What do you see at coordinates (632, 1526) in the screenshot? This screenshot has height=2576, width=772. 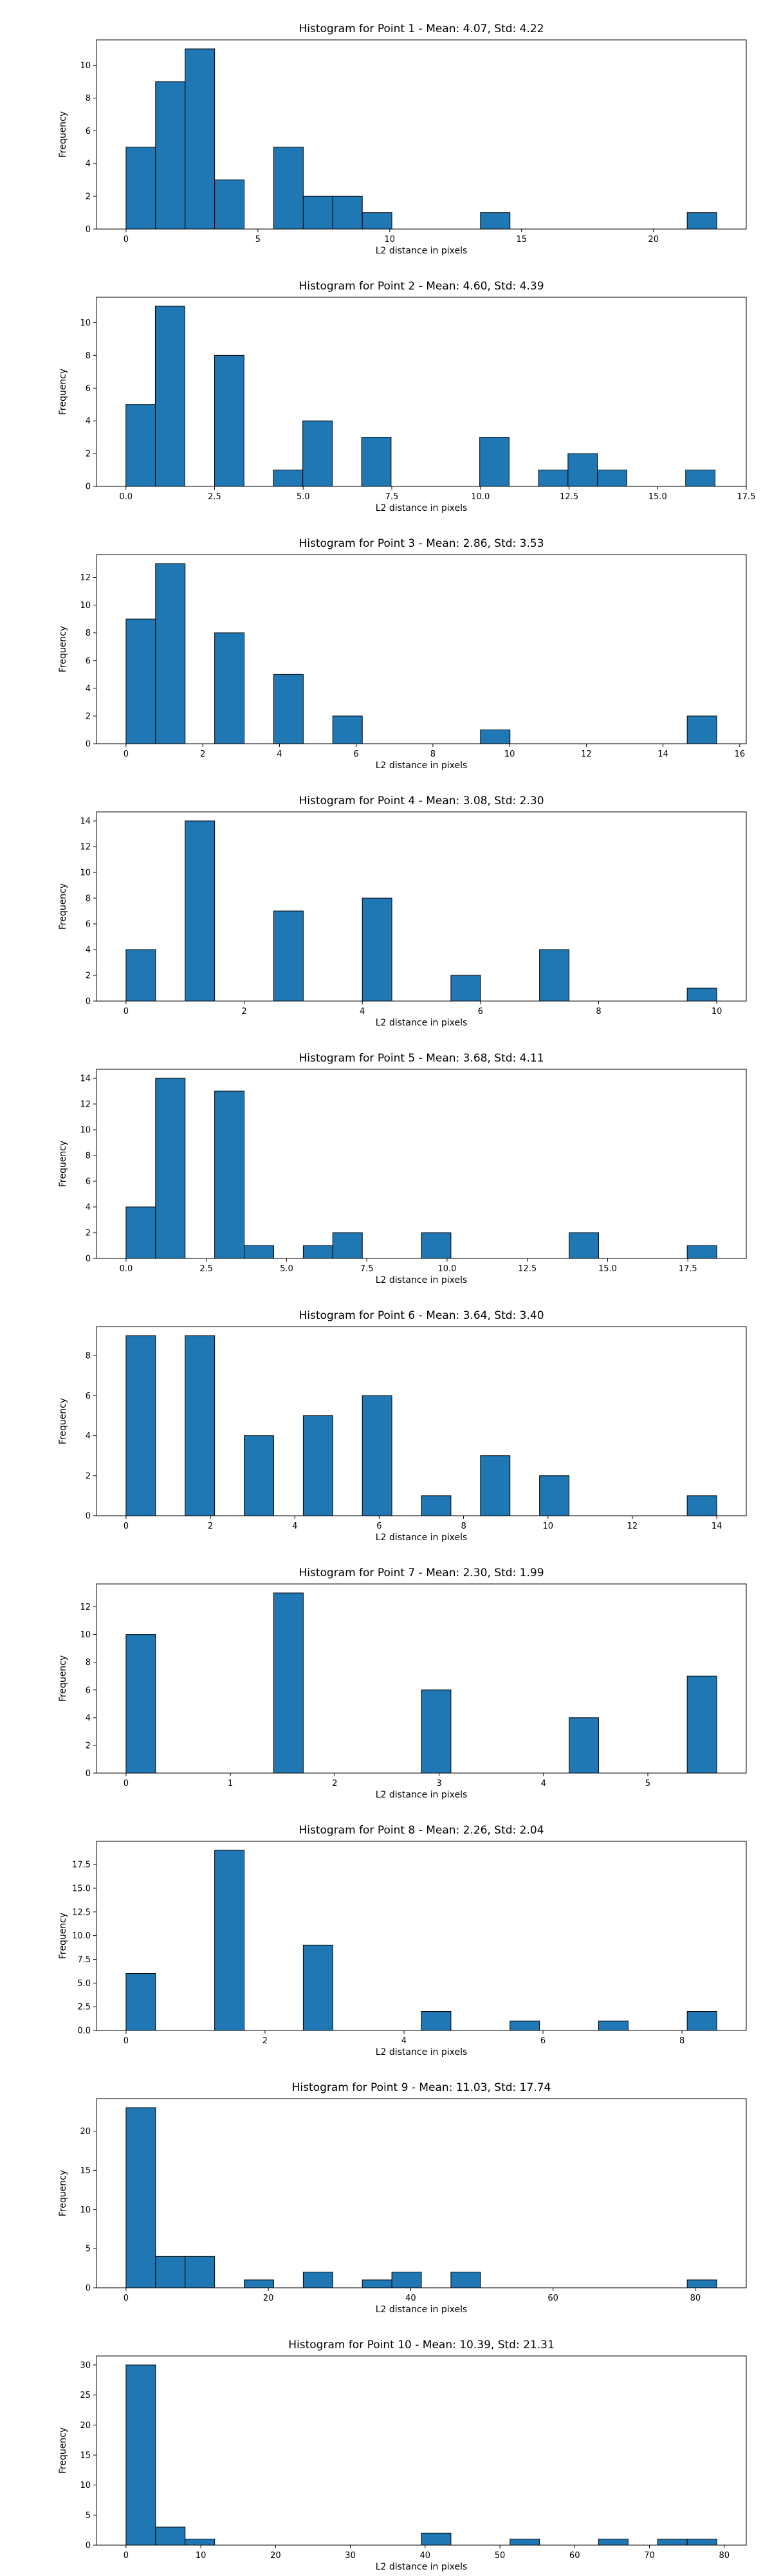 I see `x-tick-label: 12` at bounding box center [632, 1526].